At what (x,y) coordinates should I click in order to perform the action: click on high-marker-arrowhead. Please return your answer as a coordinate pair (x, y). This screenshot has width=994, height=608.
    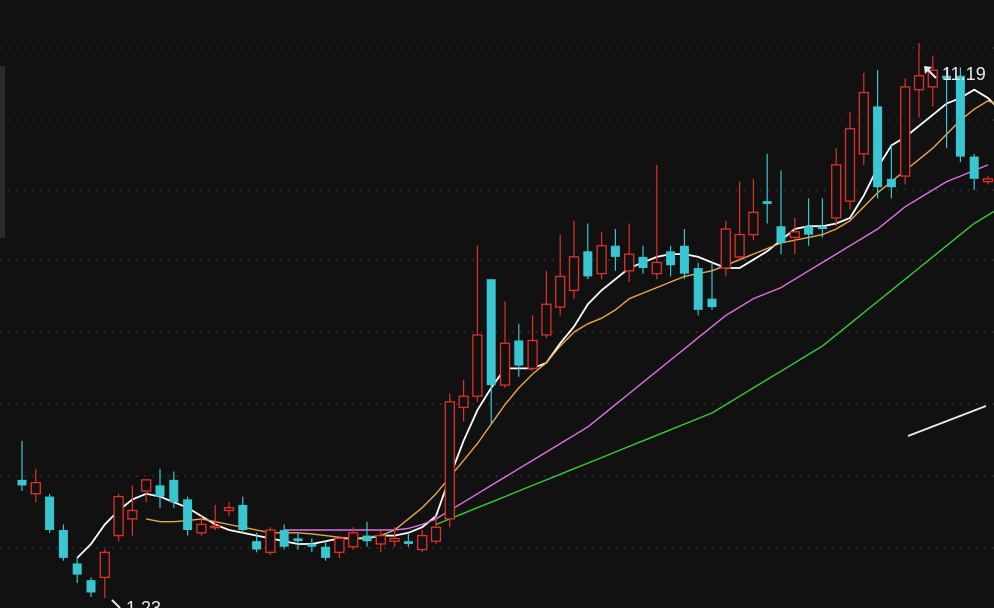
    Looking at the image, I should click on (928, 70).